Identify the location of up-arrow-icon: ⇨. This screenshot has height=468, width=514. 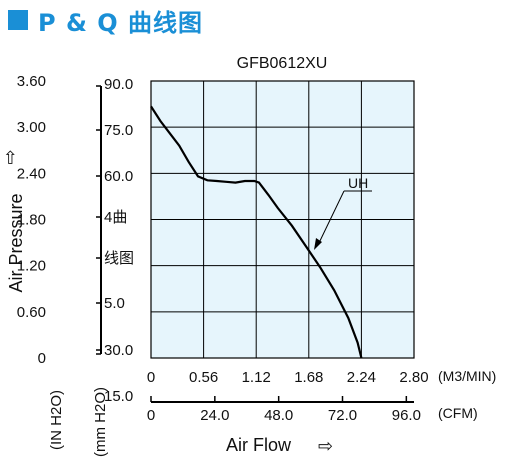
(10, 156).